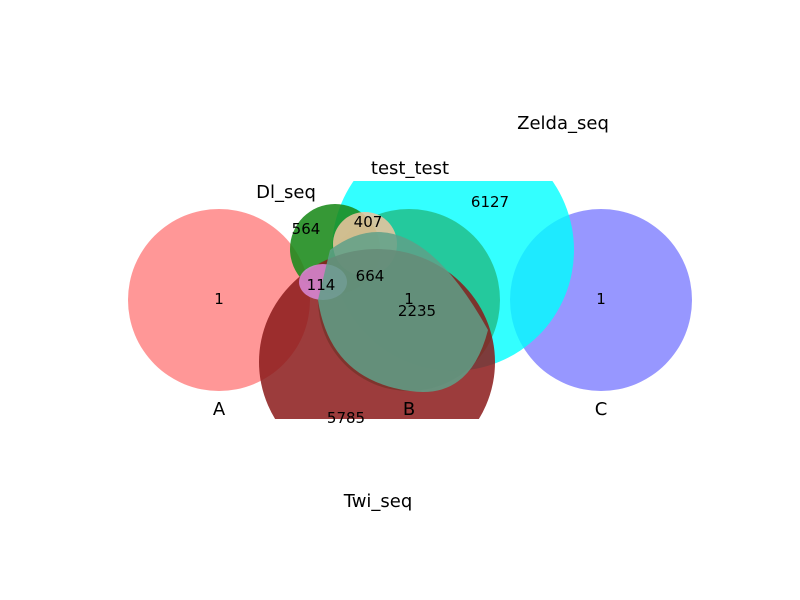 This screenshot has height=600, width=800. I want to click on set-twi-seq-label: Twi_seq, so click(378, 501).